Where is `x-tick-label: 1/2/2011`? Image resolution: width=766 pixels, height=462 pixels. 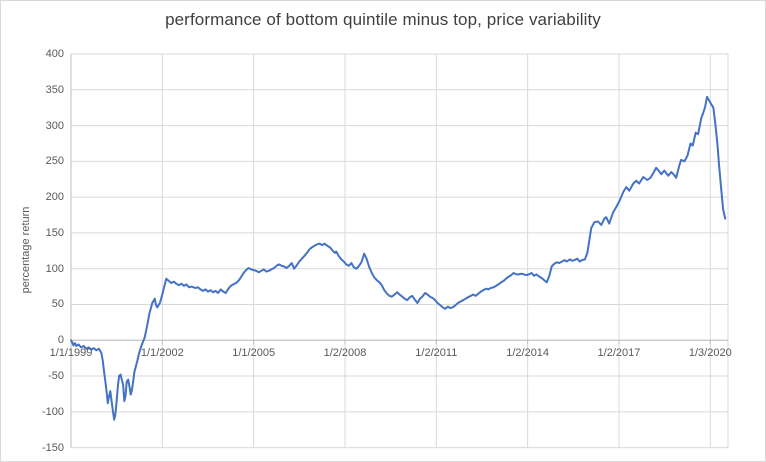
x-tick-label: 1/2/2011 is located at coordinates (436, 353).